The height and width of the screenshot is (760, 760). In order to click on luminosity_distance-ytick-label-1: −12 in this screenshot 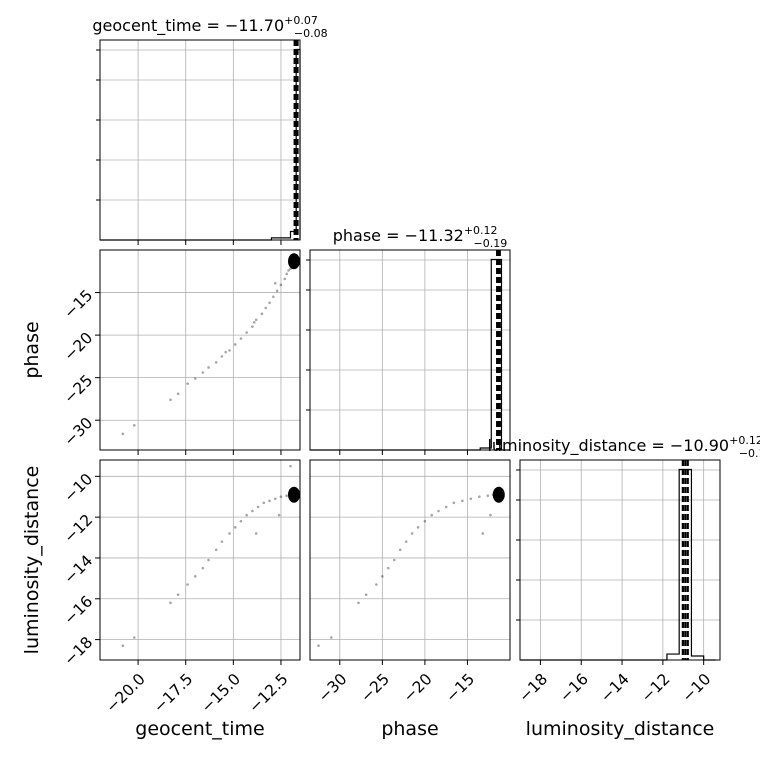, I will do `click(79, 529)`.